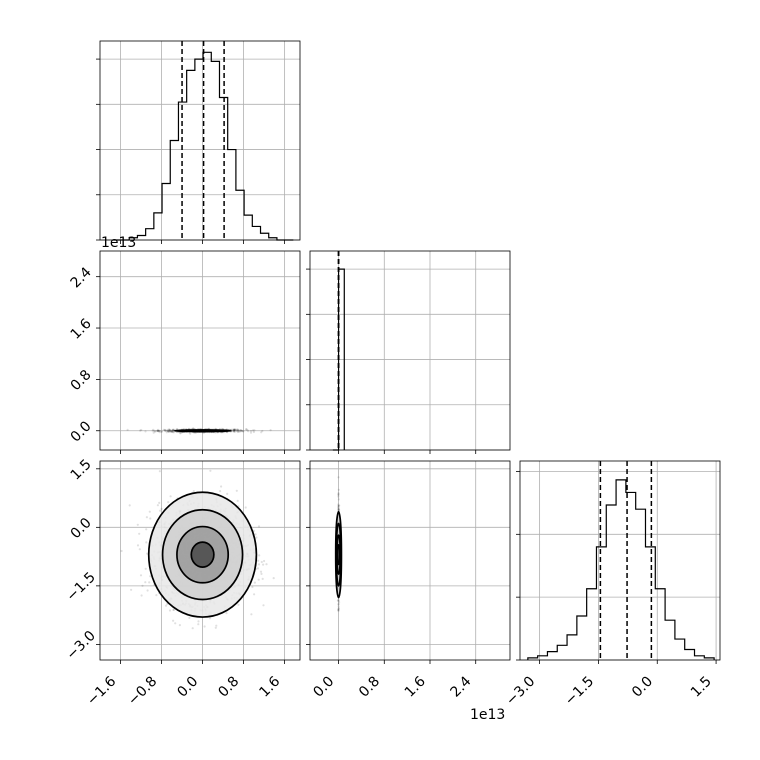 The width and height of the screenshot is (760, 760). Describe the element at coordinates (408, 352) in the screenshot. I see `panel-hist-param2` at that location.